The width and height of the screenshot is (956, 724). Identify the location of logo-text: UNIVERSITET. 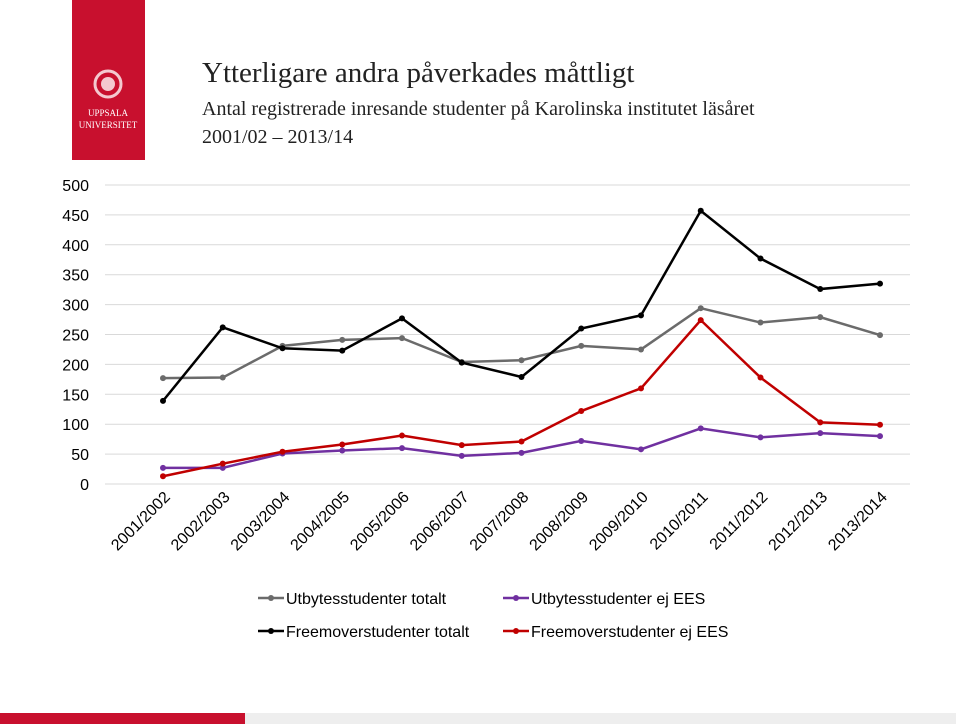
(108, 125).